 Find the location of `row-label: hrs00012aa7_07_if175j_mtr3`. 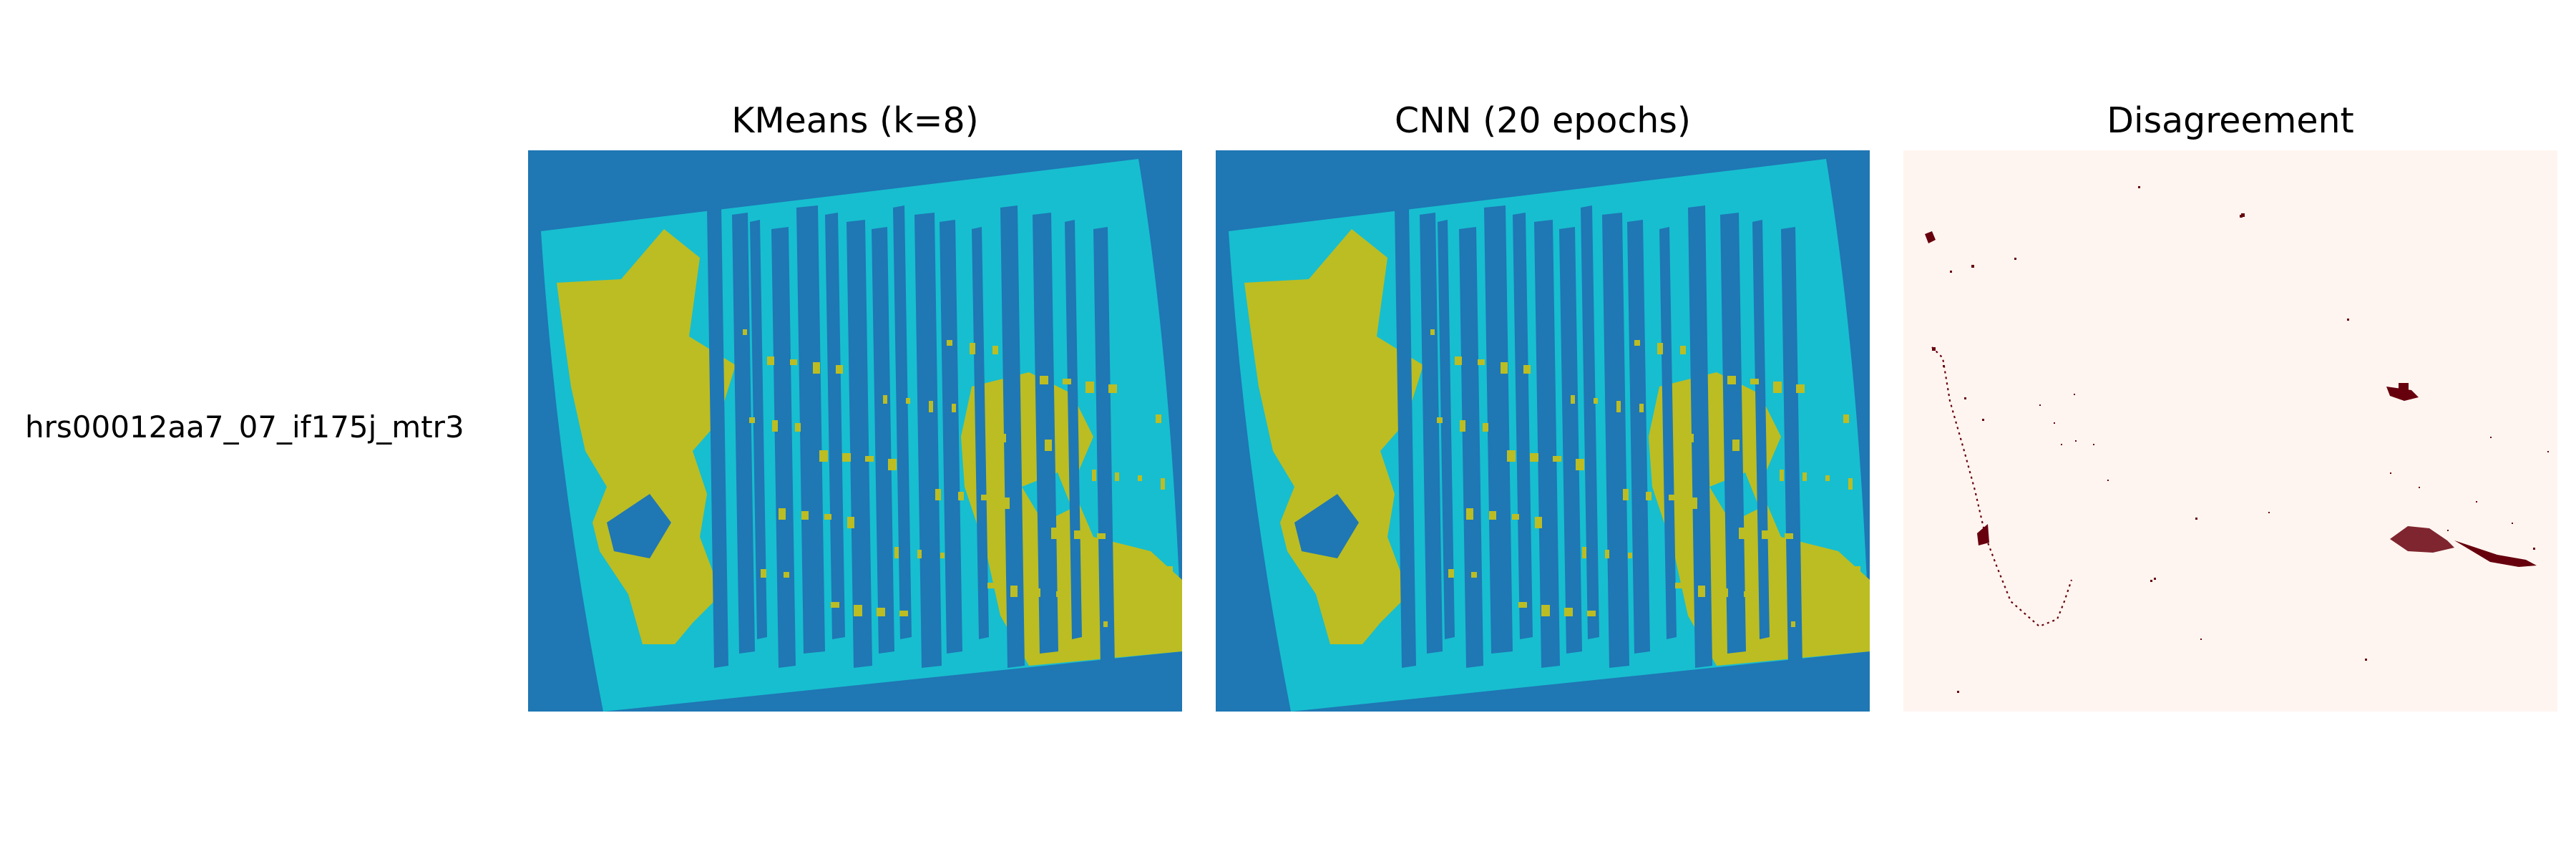

row-label: hrs00012aa7_07_if175j_mtr3 is located at coordinates (244, 427).